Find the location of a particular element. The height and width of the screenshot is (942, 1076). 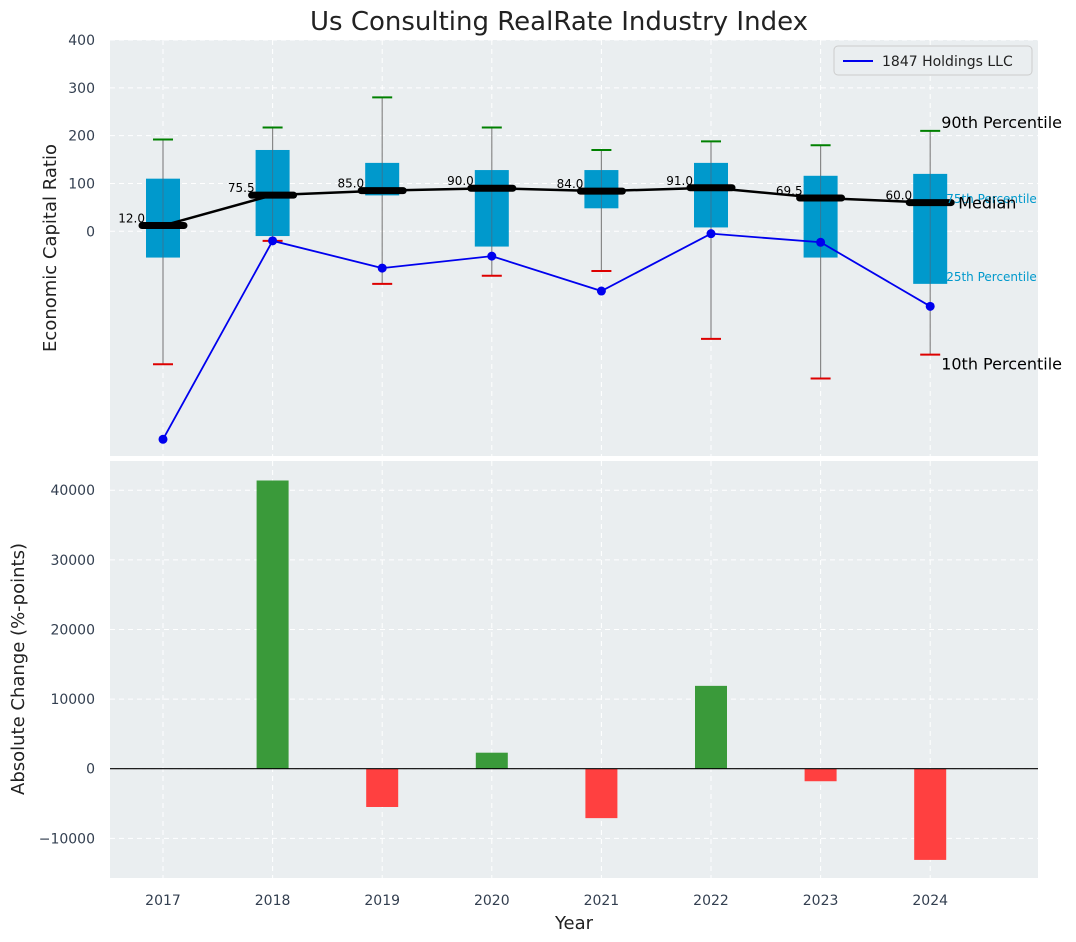

x-ticks: 2017 2018 2019 2020 2021 2022 2023 2024 is located at coordinates (546, 901).